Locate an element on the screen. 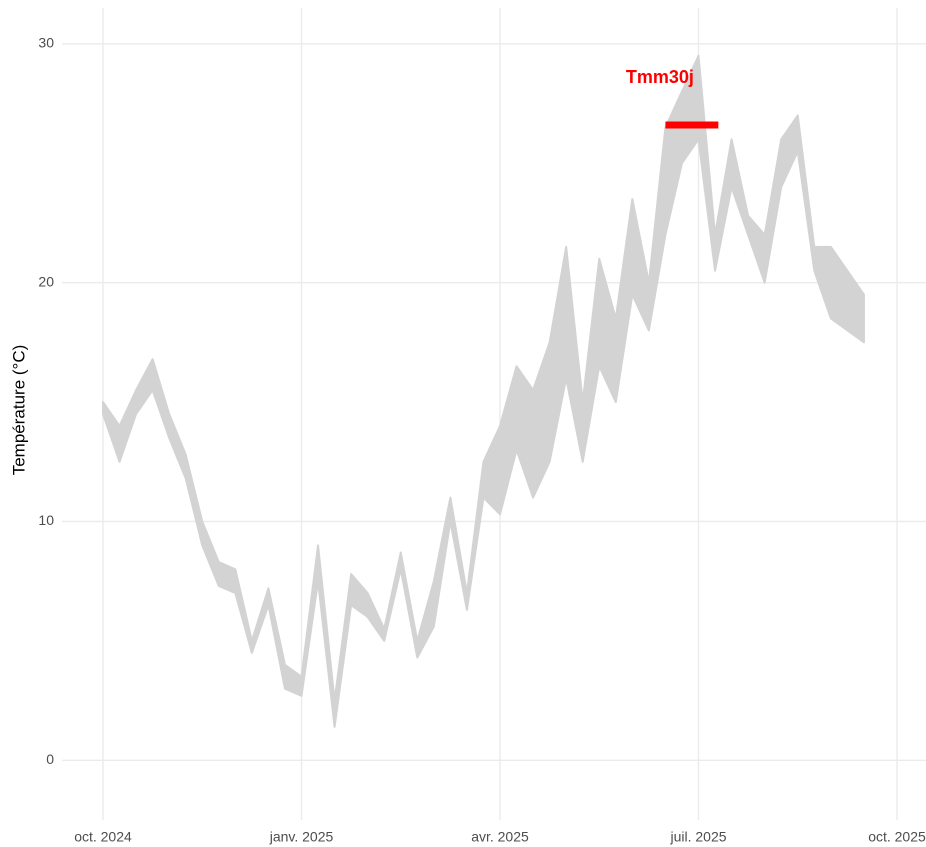 The width and height of the screenshot is (926, 847). y-tick-label: 20 is located at coordinates (46, 281).